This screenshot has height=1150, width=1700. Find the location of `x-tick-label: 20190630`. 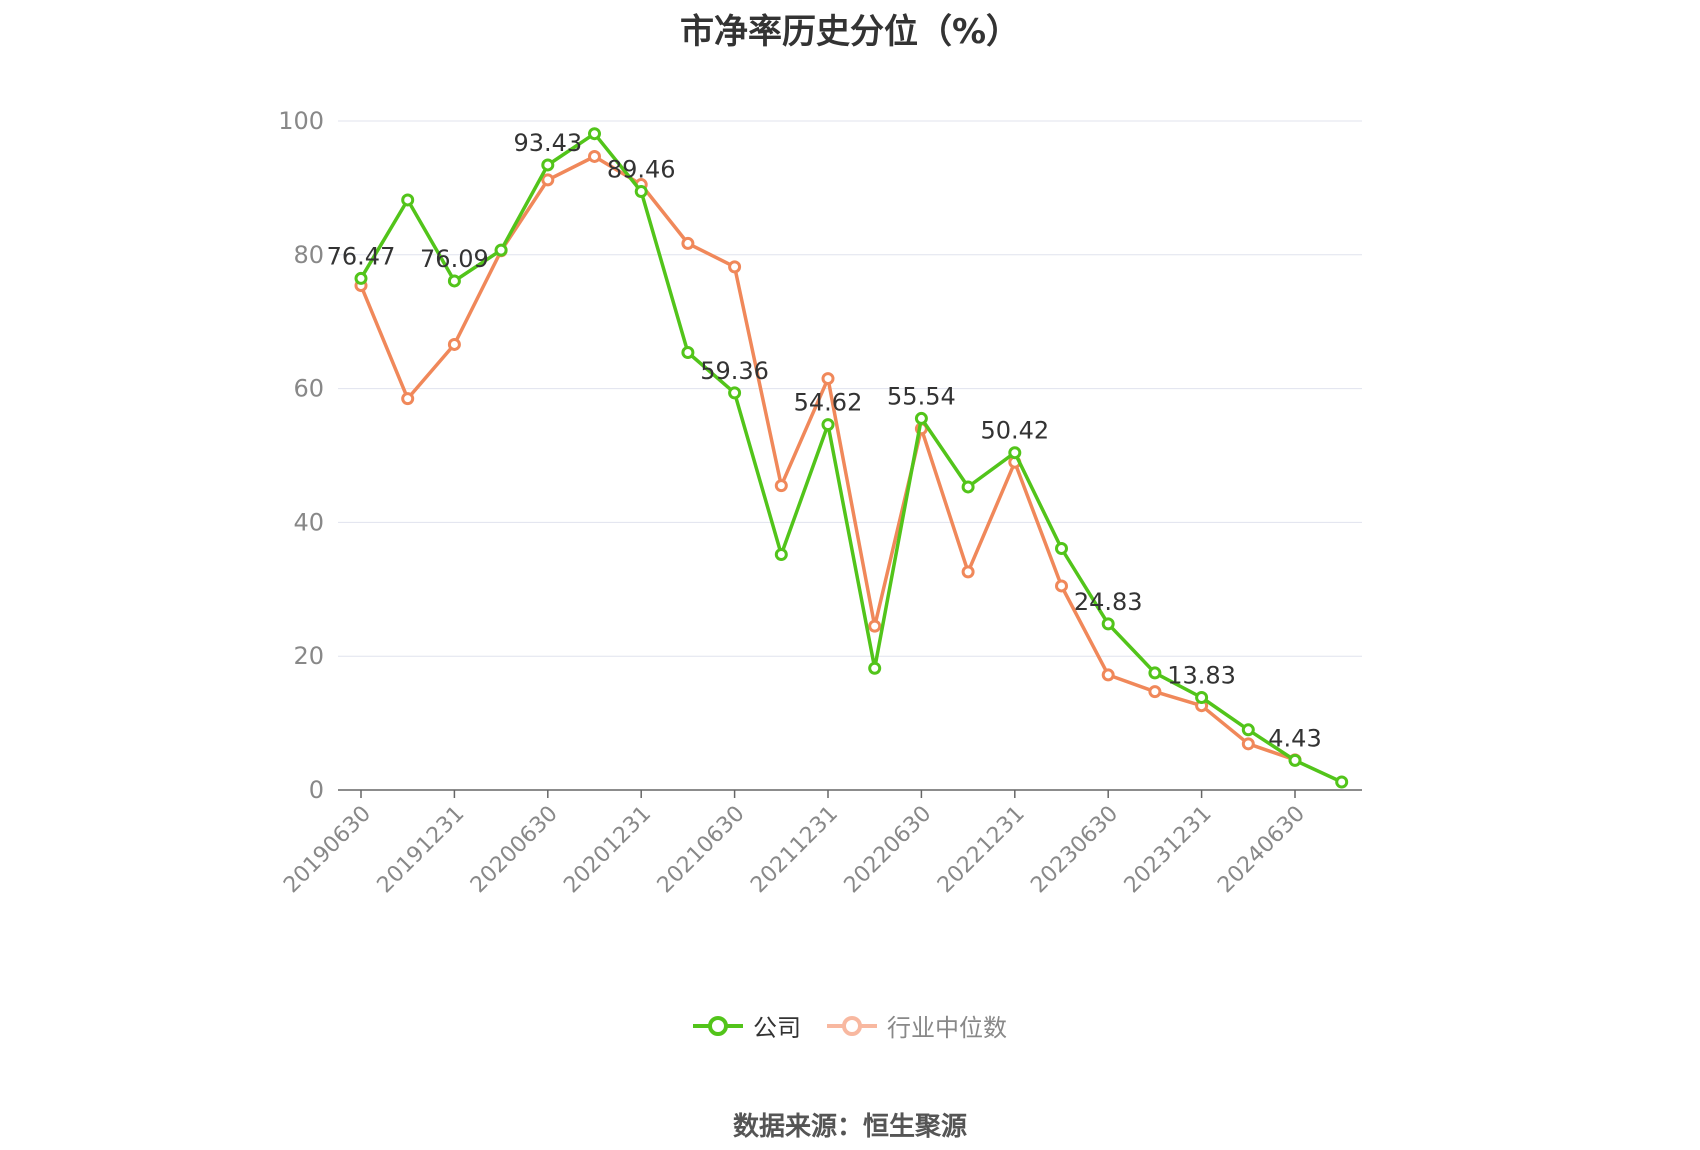

x-tick-label: 20190630 is located at coordinates (327, 849).